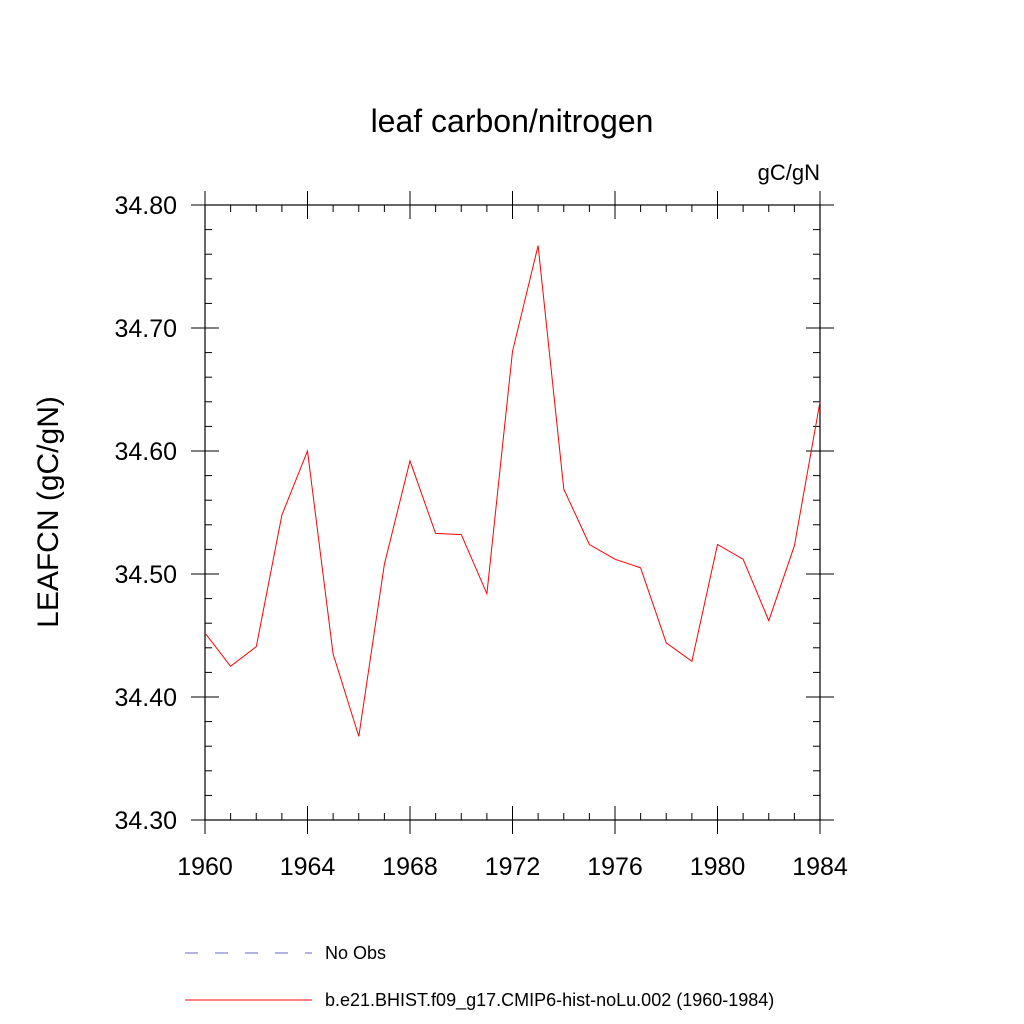 This screenshot has height=1024, width=1024. I want to click on x-tick-label: 1972, so click(513, 867).